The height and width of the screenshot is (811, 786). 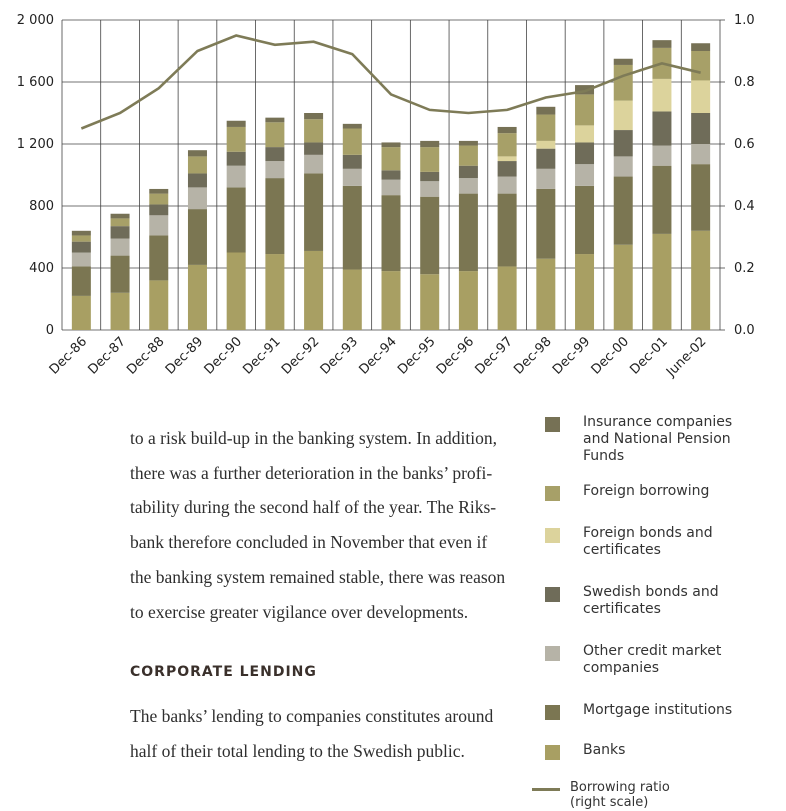 What do you see at coordinates (223, 672) in the screenshot?
I see `section-heading: CORPORATE LENDING` at bounding box center [223, 672].